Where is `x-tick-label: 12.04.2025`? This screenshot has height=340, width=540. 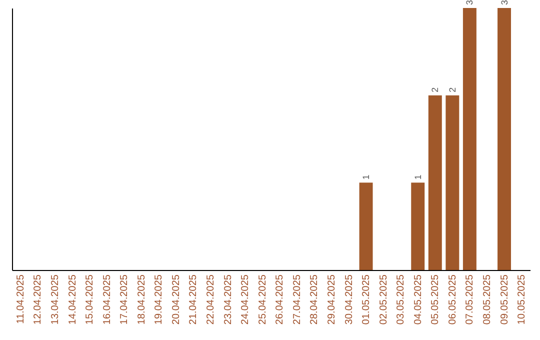 x-tick-label: 12.04.2025 is located at coordinates (38, 299).